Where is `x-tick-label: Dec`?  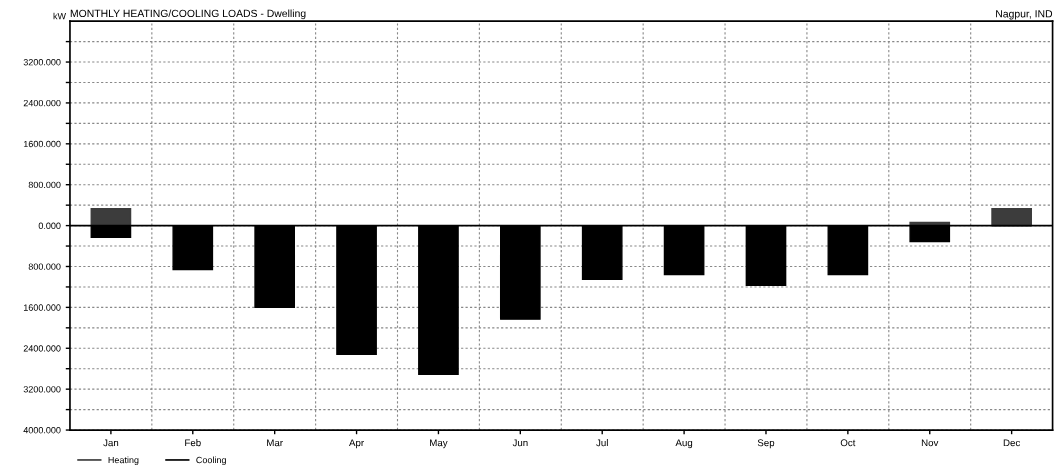
x-tick-label: Dec is located at coordinates (1012, 443).